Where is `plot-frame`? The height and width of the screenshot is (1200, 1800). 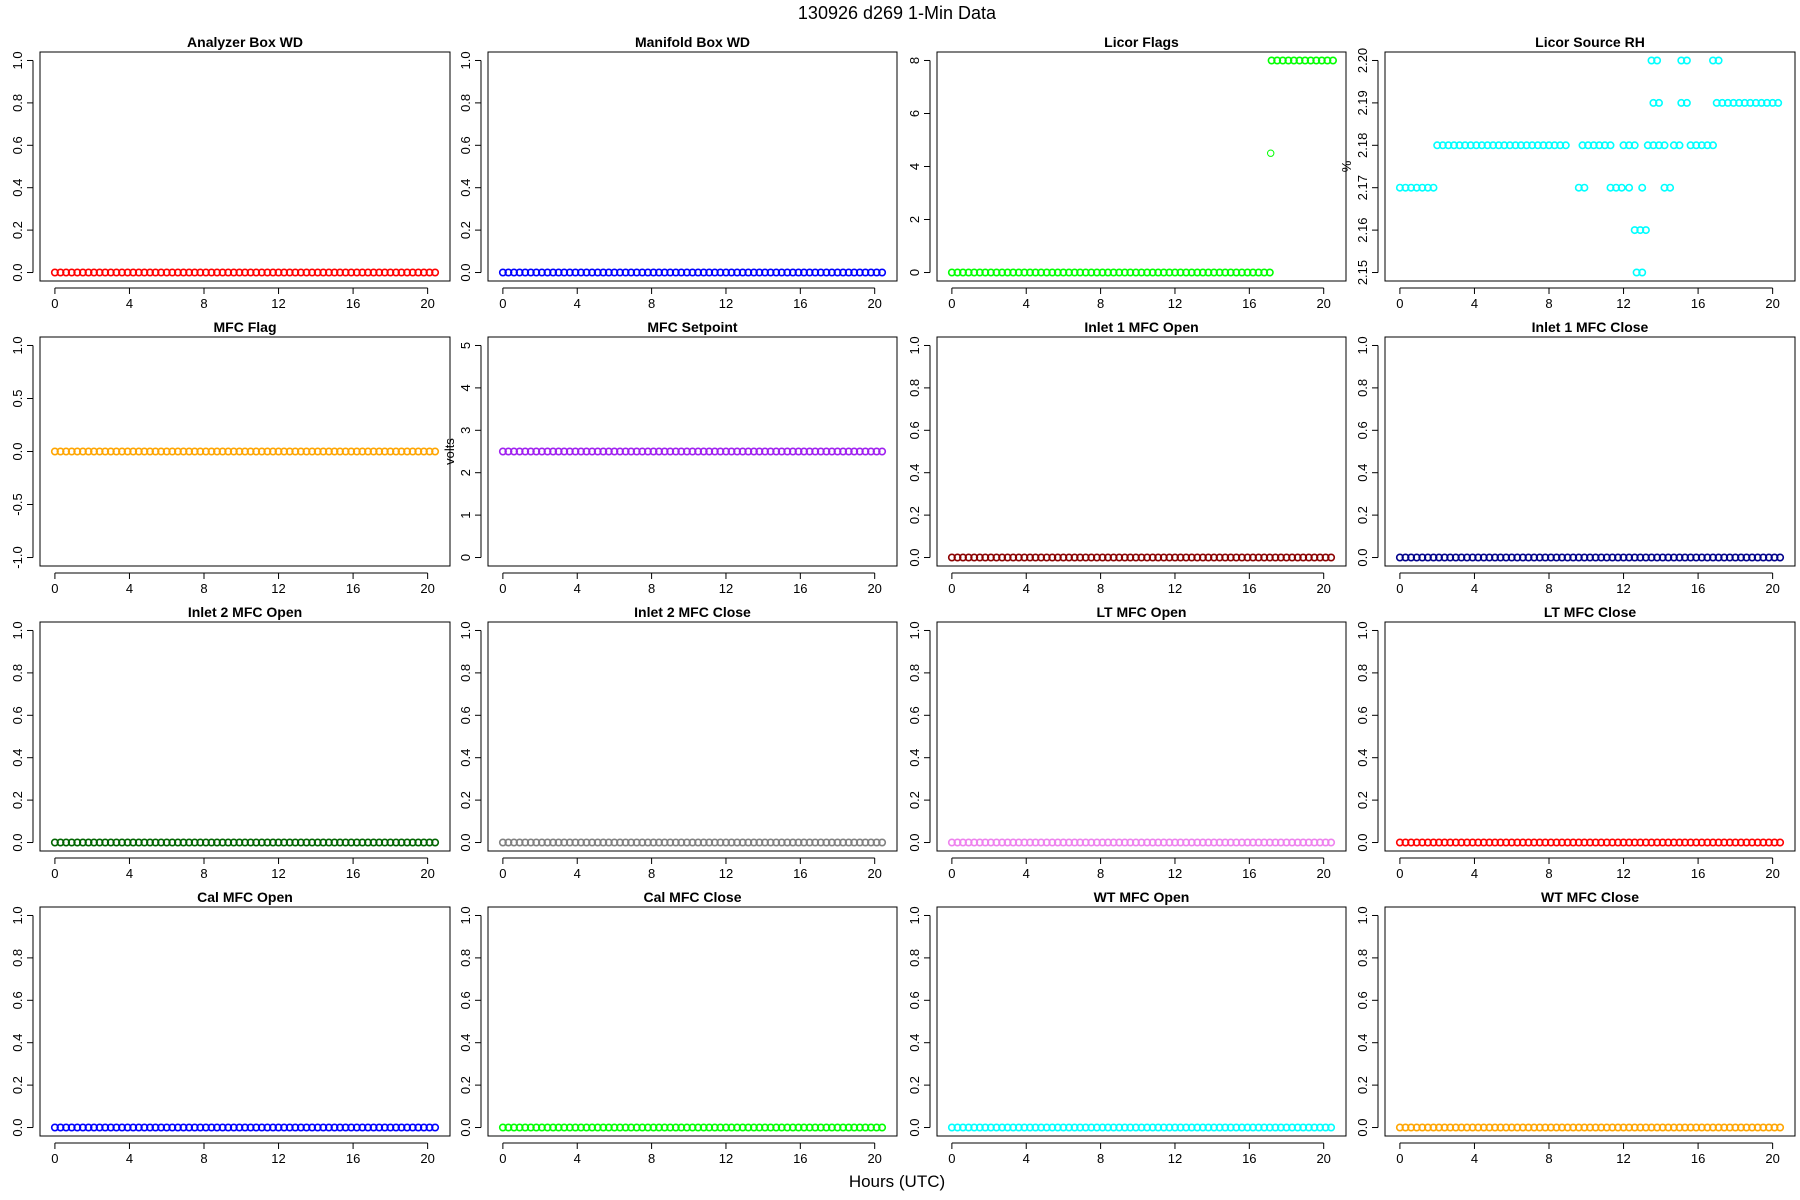
plot-frame is located at coordinates (1590, 166).